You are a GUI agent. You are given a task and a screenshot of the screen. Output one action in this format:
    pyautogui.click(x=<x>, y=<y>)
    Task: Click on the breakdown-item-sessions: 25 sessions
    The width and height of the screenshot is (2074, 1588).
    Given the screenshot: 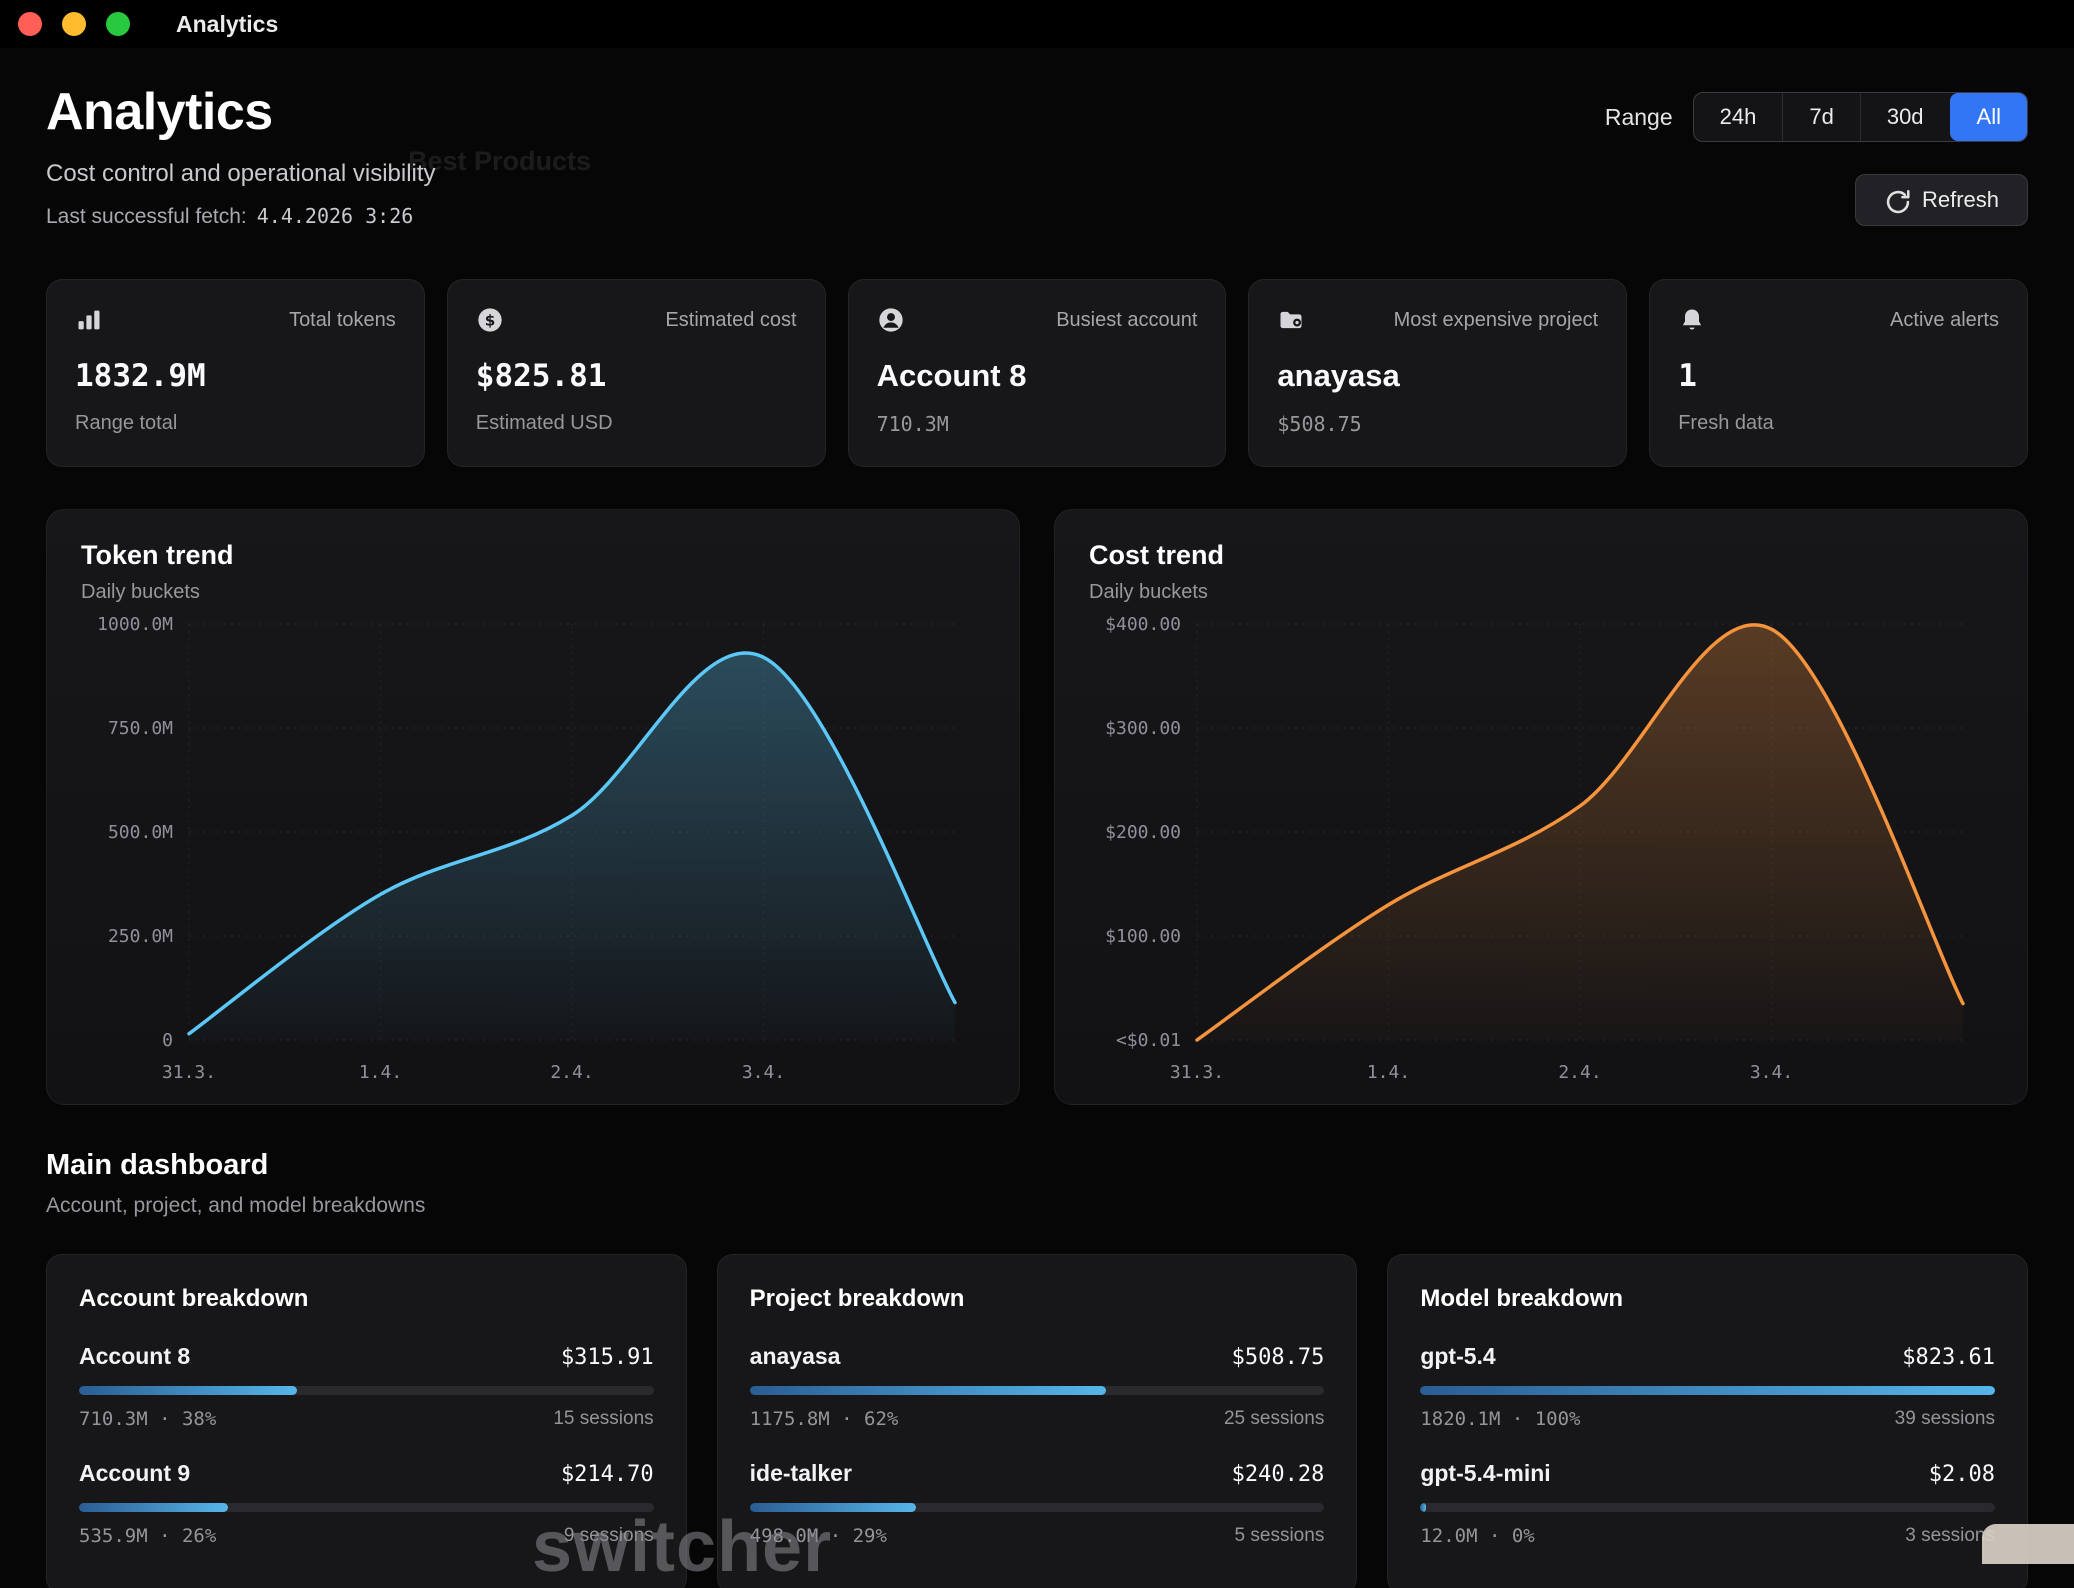 What is the action you would take?
    pyautogui.click(x=1274, y=1419)
    